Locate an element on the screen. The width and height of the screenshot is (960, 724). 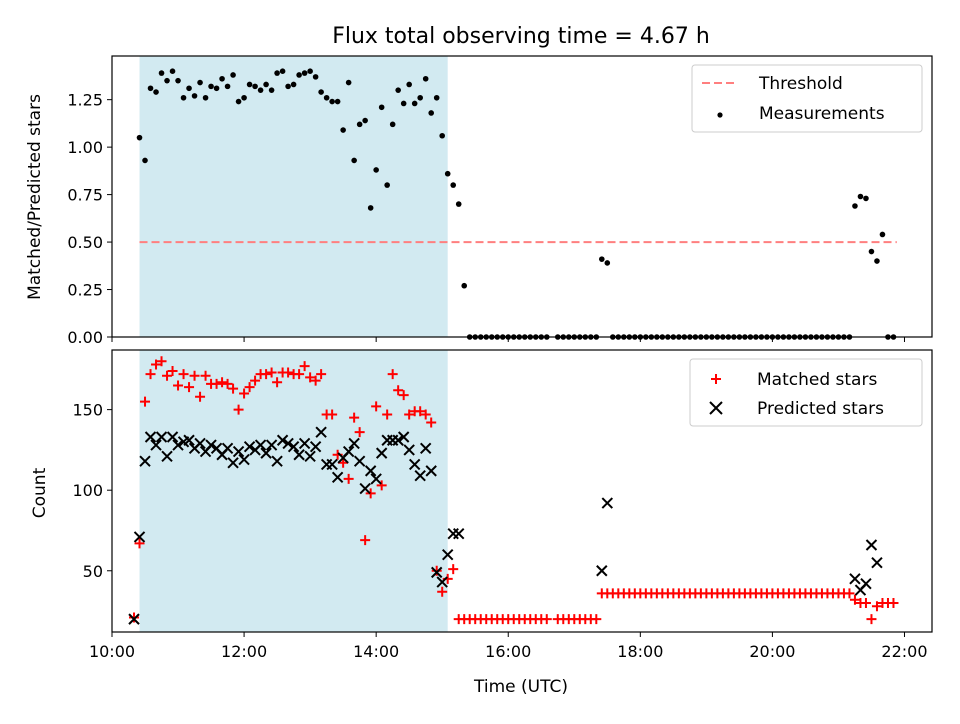
x-tick-label: 22:00 is located at coordinates (904, 651).